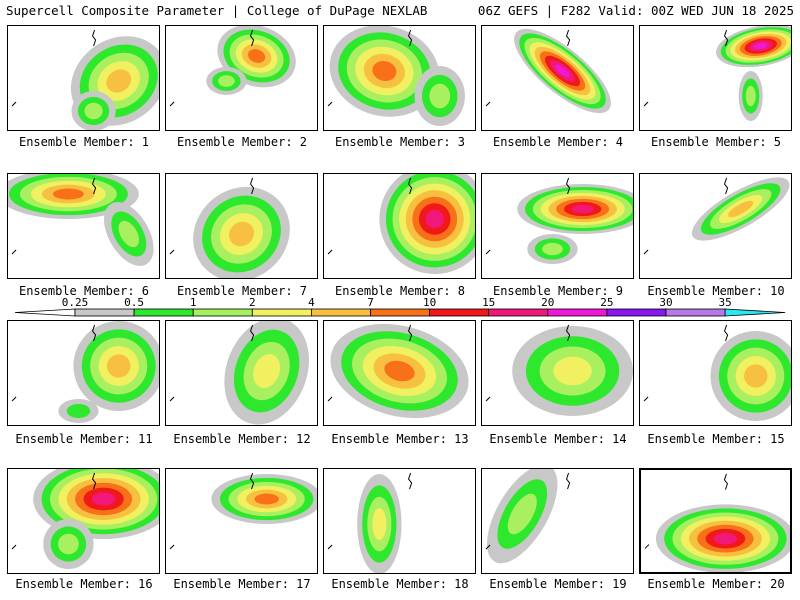  Describe the element at coordinates (311, 302) in the screenshot. I see `colorbar-tick-label: 4` at that location.